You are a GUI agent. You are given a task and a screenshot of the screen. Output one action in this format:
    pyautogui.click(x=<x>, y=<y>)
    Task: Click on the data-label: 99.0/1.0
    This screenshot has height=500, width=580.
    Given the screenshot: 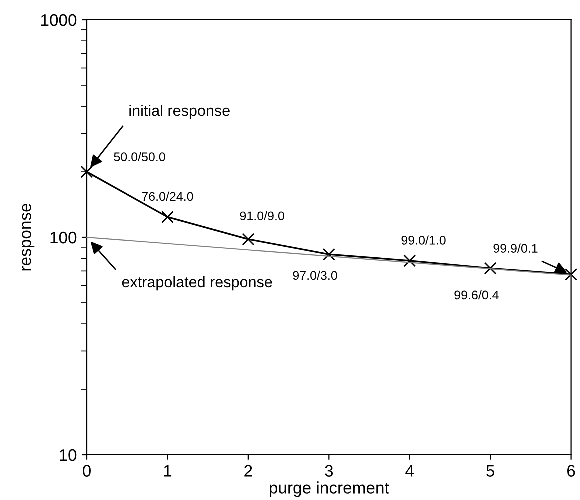 What is the action you would take?
    pyautogui.click(x=424, y=240)
    